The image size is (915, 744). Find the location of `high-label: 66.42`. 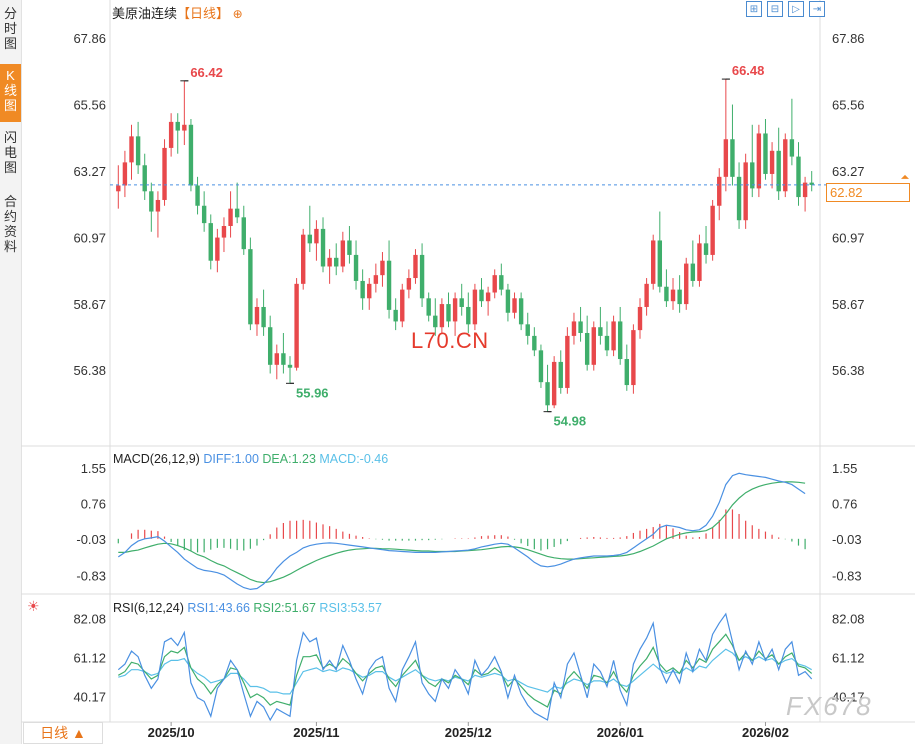

high-label: 66.42 is located at coordinates (206, 72).